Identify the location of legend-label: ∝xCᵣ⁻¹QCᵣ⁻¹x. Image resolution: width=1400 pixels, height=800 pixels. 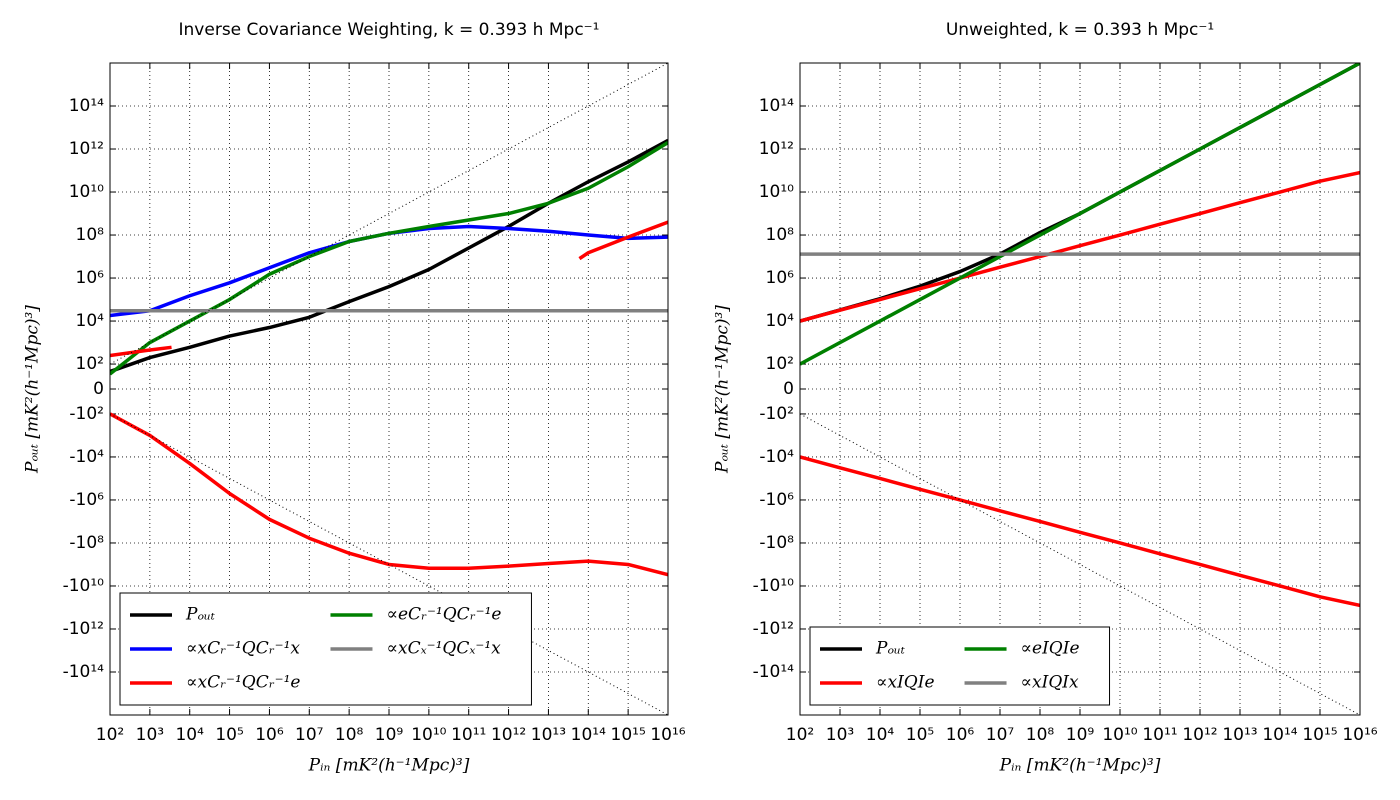
(243, 649).